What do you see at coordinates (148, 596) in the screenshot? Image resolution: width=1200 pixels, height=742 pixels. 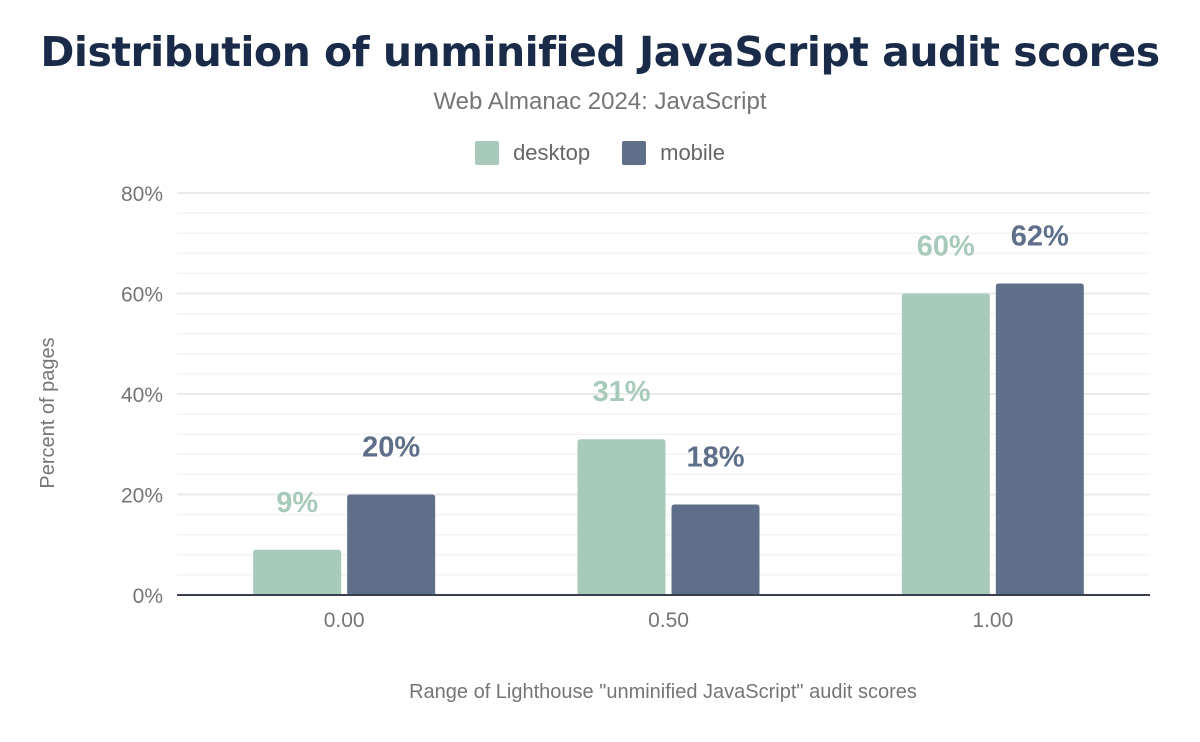 I see `y-tick-label: 0%` at bounding box center [148, 596].